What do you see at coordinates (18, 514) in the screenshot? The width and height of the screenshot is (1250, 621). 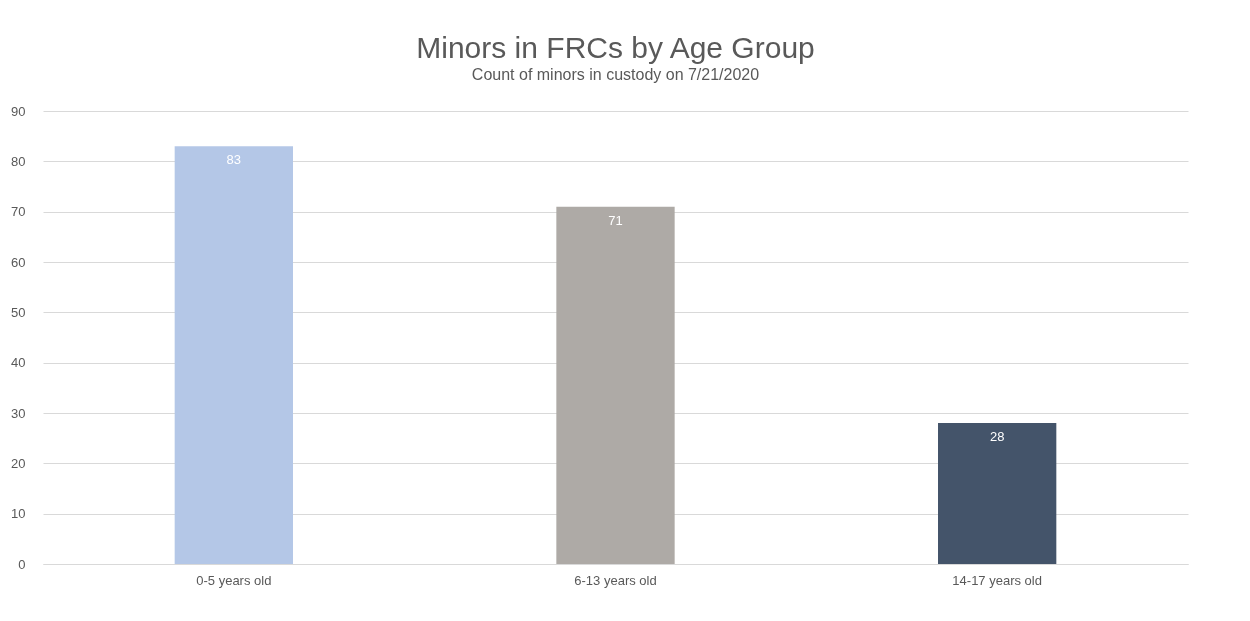 I see `y-tick-label: 10` at bounding box center [18, 514].